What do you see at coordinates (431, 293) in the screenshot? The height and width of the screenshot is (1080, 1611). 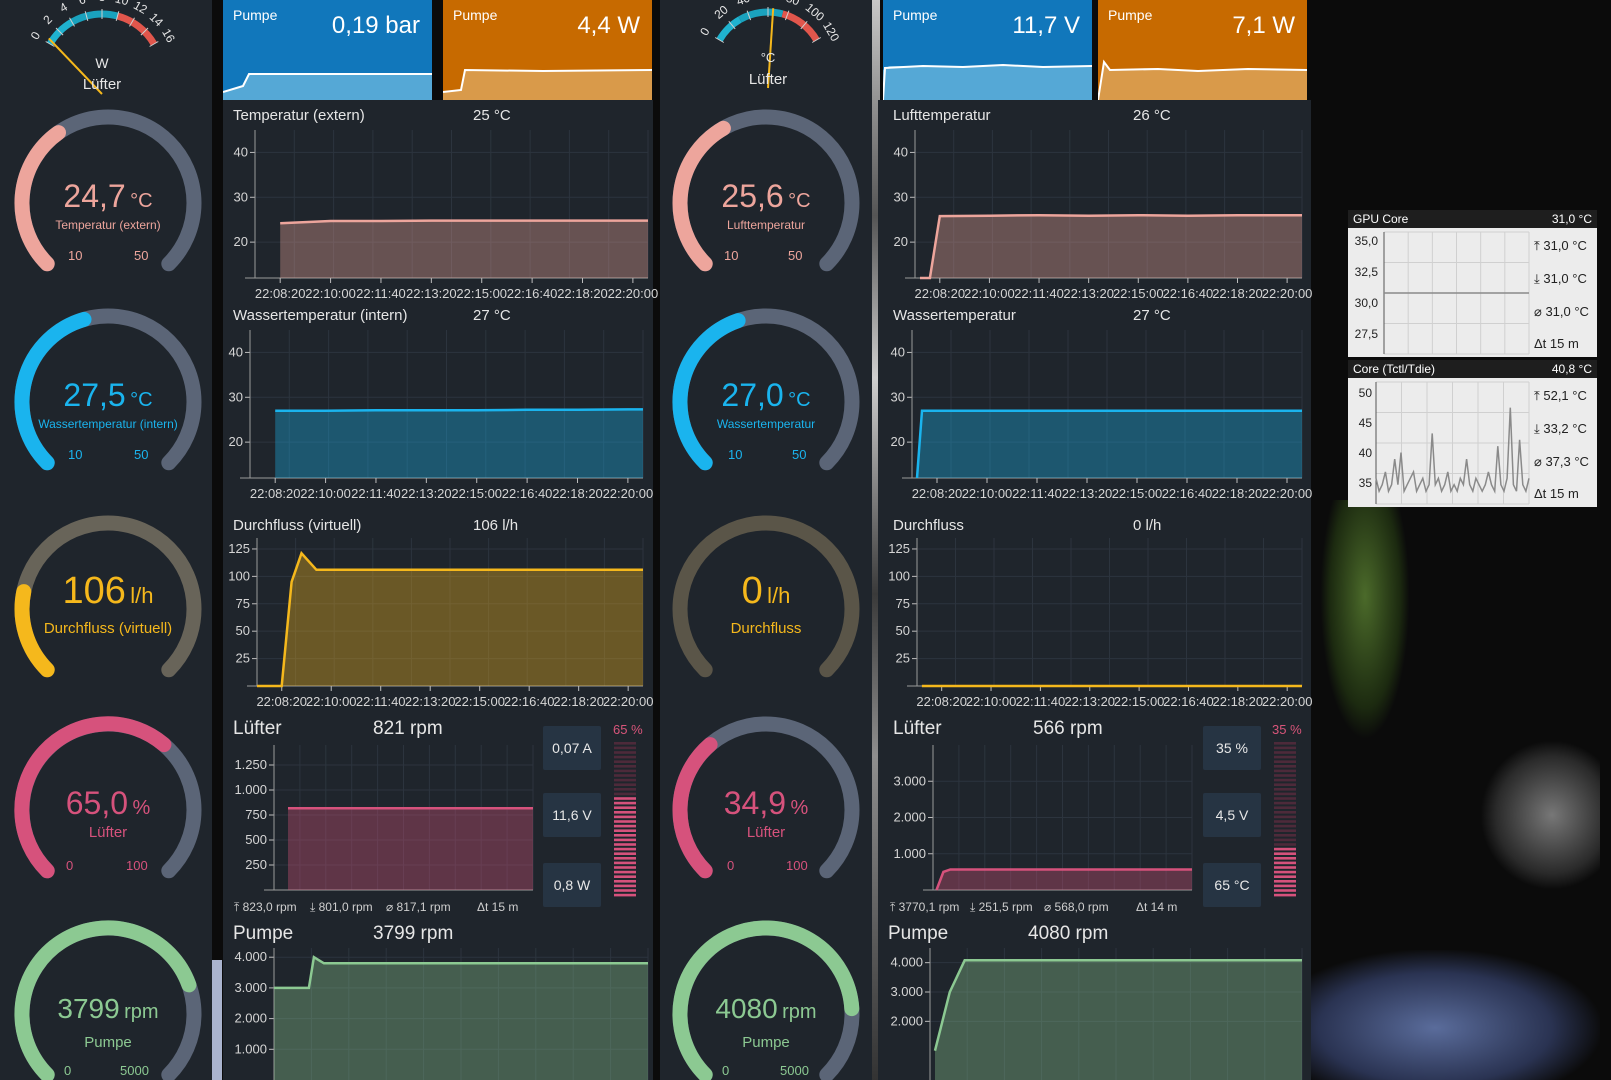 I see `x-tick-label: 22:13:20` at bounding box center [431, 293].